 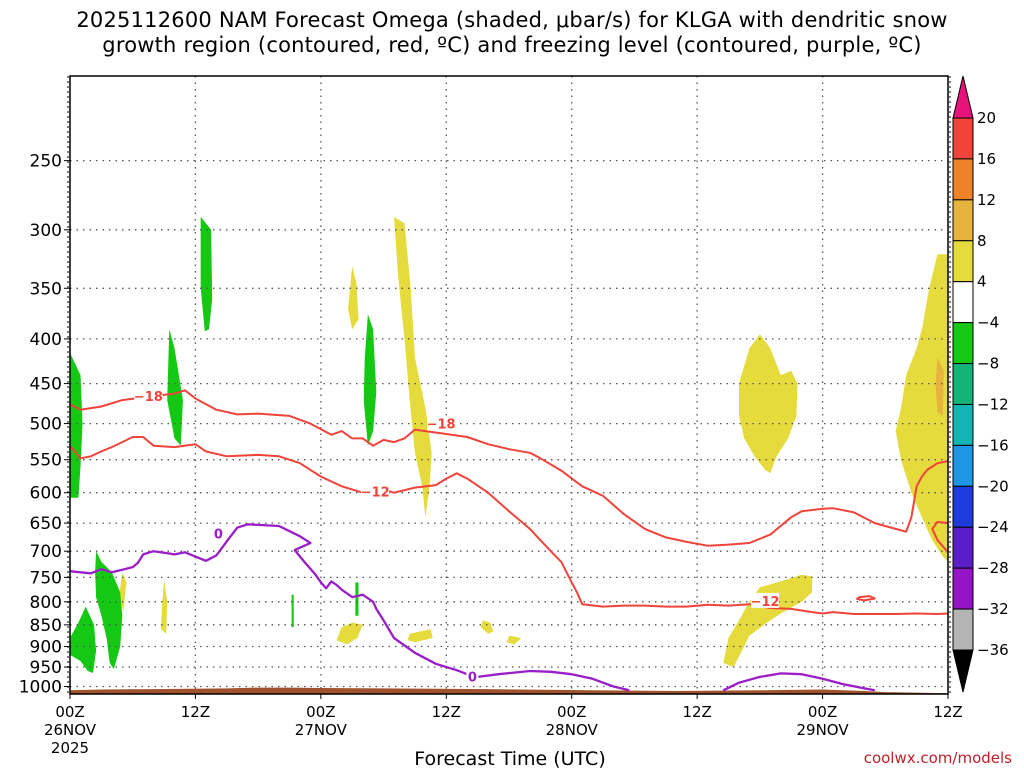 What do you see at coordinates (940, 536) in the screenshot?
I see `dgz-contour-edge` at bounding box center [940, 536].